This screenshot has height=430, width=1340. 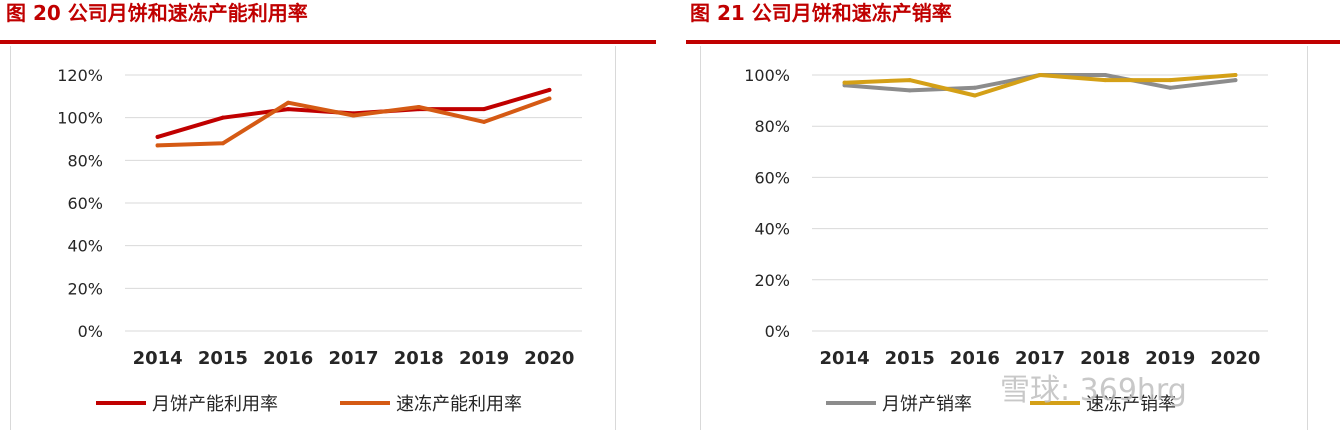 I want to click on y-tick-label: 120%, so click(x=80, y=75).